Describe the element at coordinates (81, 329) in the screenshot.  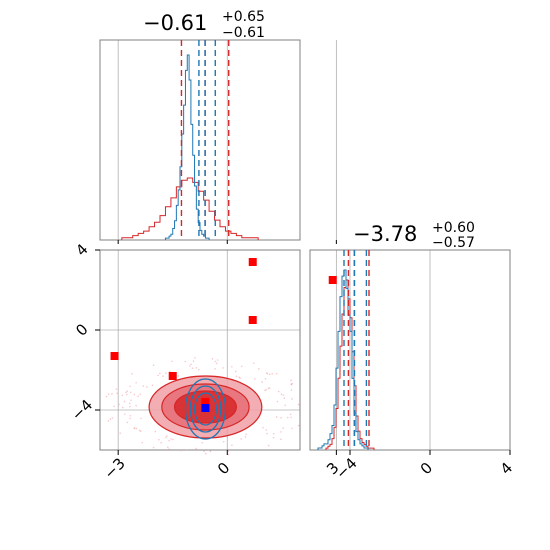
I see `y-tick-label: 0` at that location.